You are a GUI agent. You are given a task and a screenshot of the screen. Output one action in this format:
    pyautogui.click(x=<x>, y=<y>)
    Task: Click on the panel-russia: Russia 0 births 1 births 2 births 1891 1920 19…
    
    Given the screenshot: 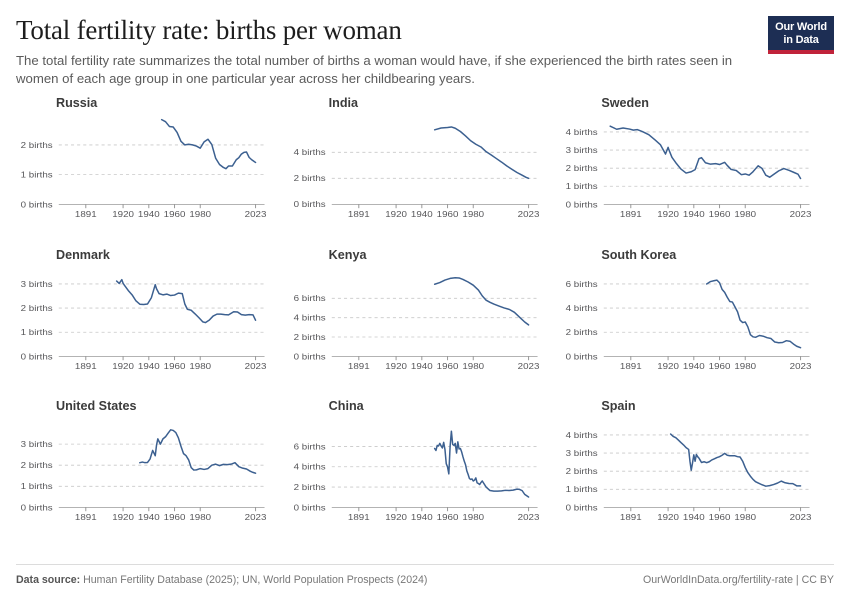 What is the action you would take?
    pyautogui.click(x=152, y=172)
    